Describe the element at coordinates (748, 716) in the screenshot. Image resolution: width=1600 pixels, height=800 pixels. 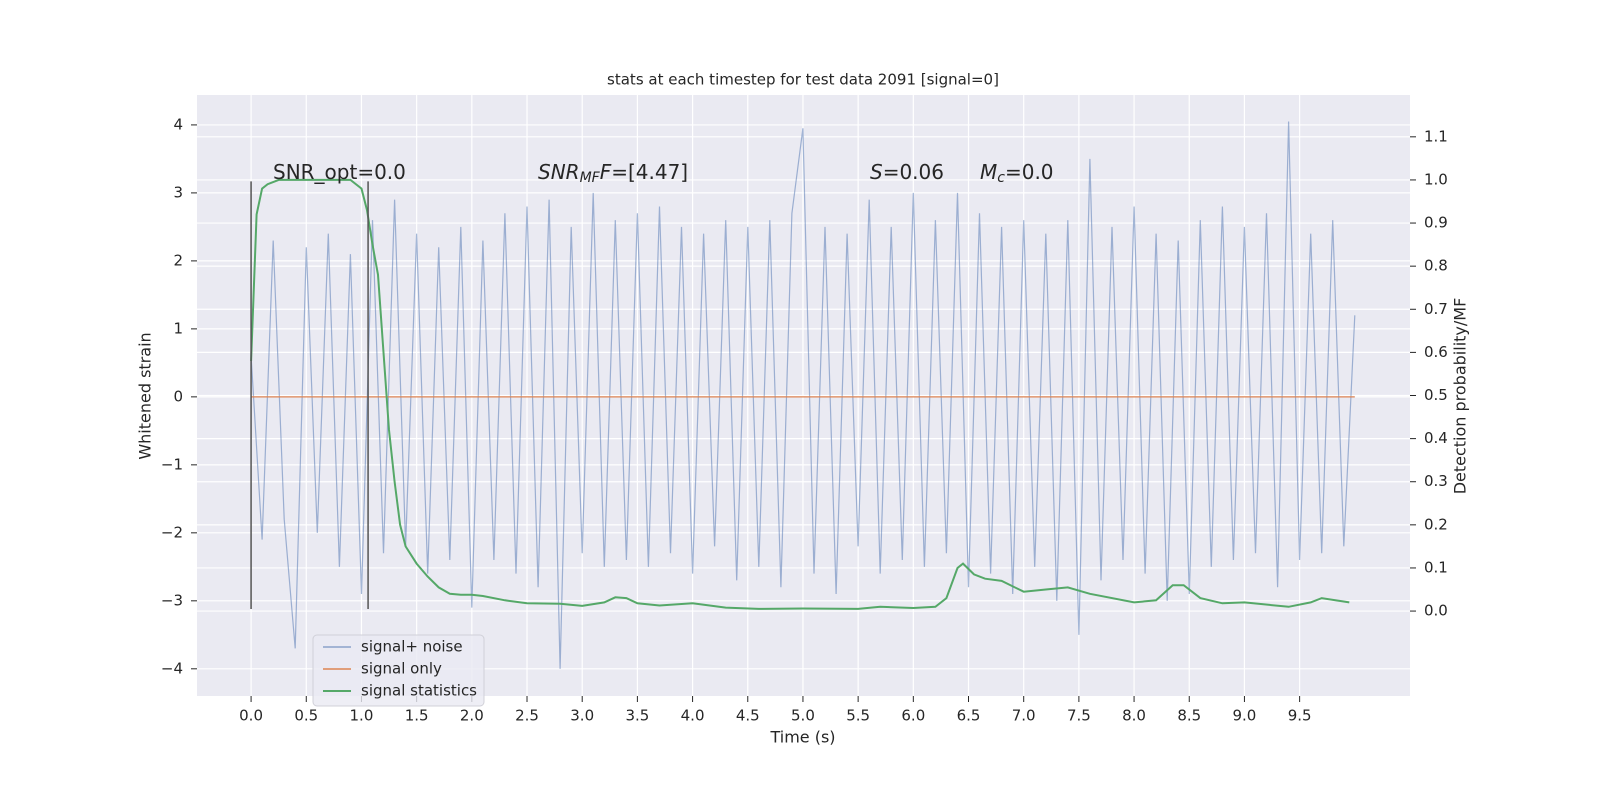
I see `x-tick-label: 4.5` at that location.